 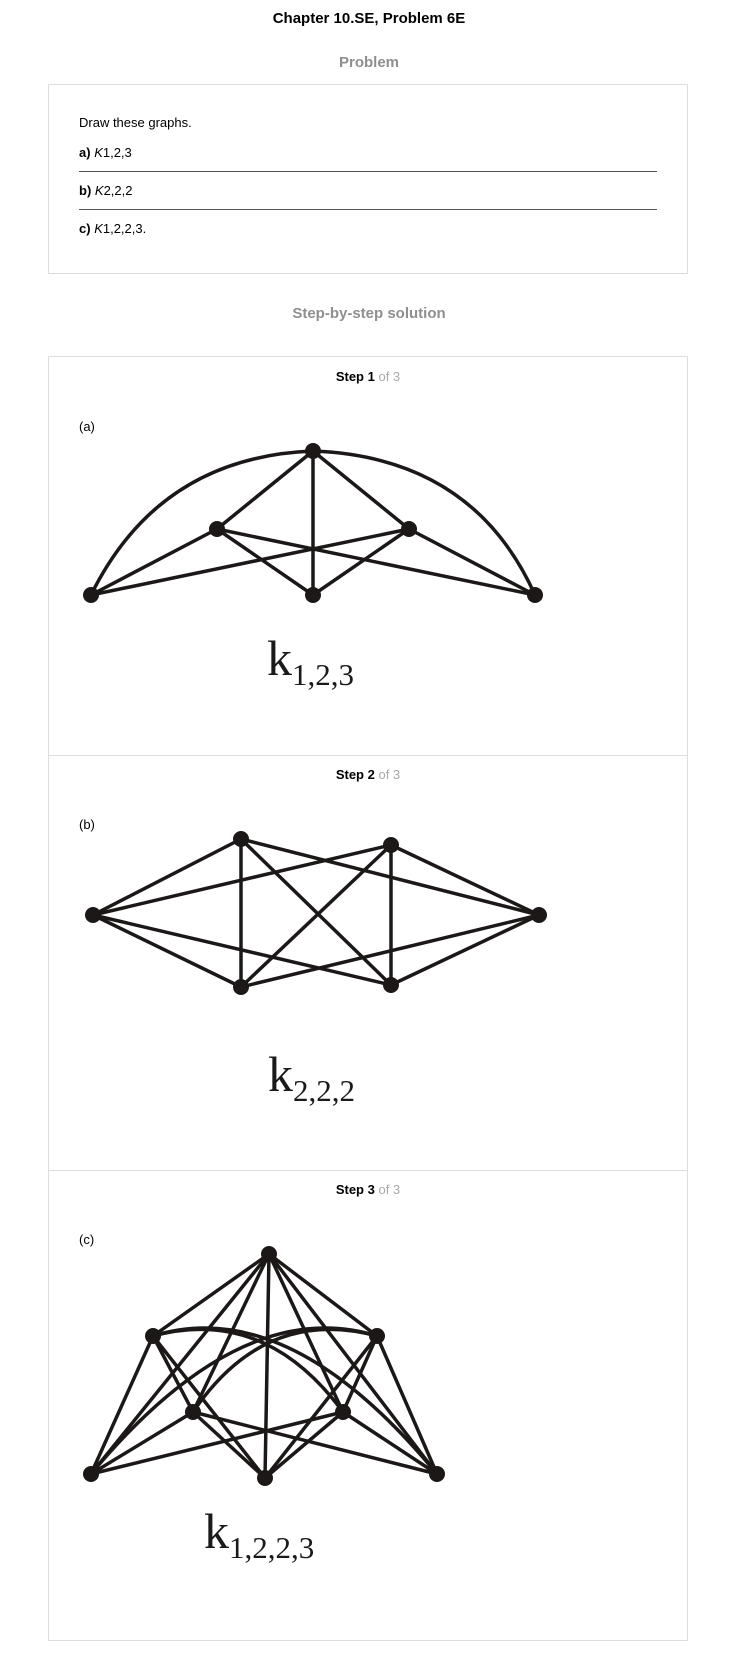 I want to click on graph-edge-inner-right-bottom-left, so click(x=217, y=1443).